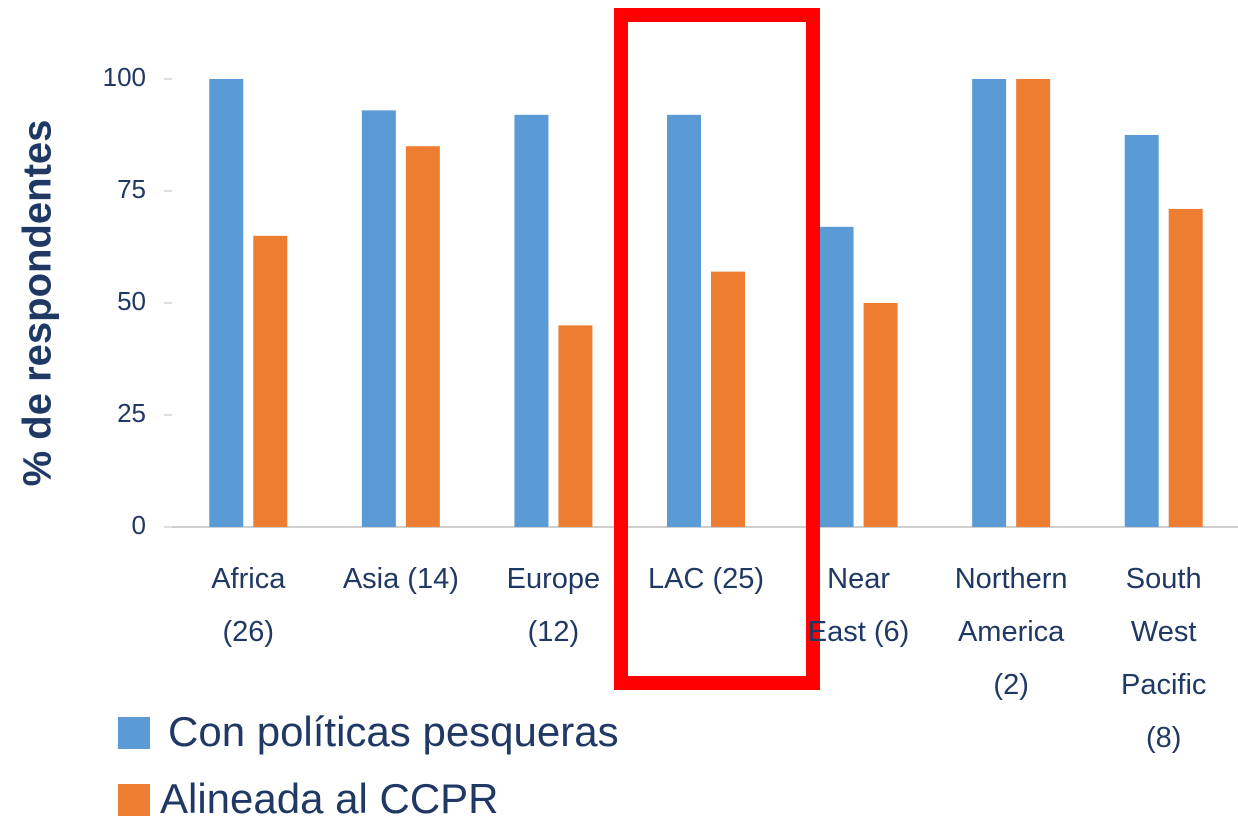 This screenshot has height=823, width=1238. Describe the element at coordinates (124, 77) in the screenshot. I see `y-tick-label: 100` at that location.